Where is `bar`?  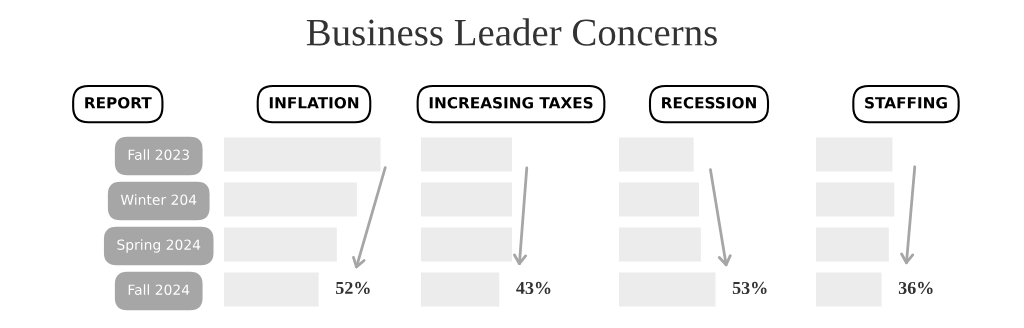
bar is located at coordinates (302, 154).